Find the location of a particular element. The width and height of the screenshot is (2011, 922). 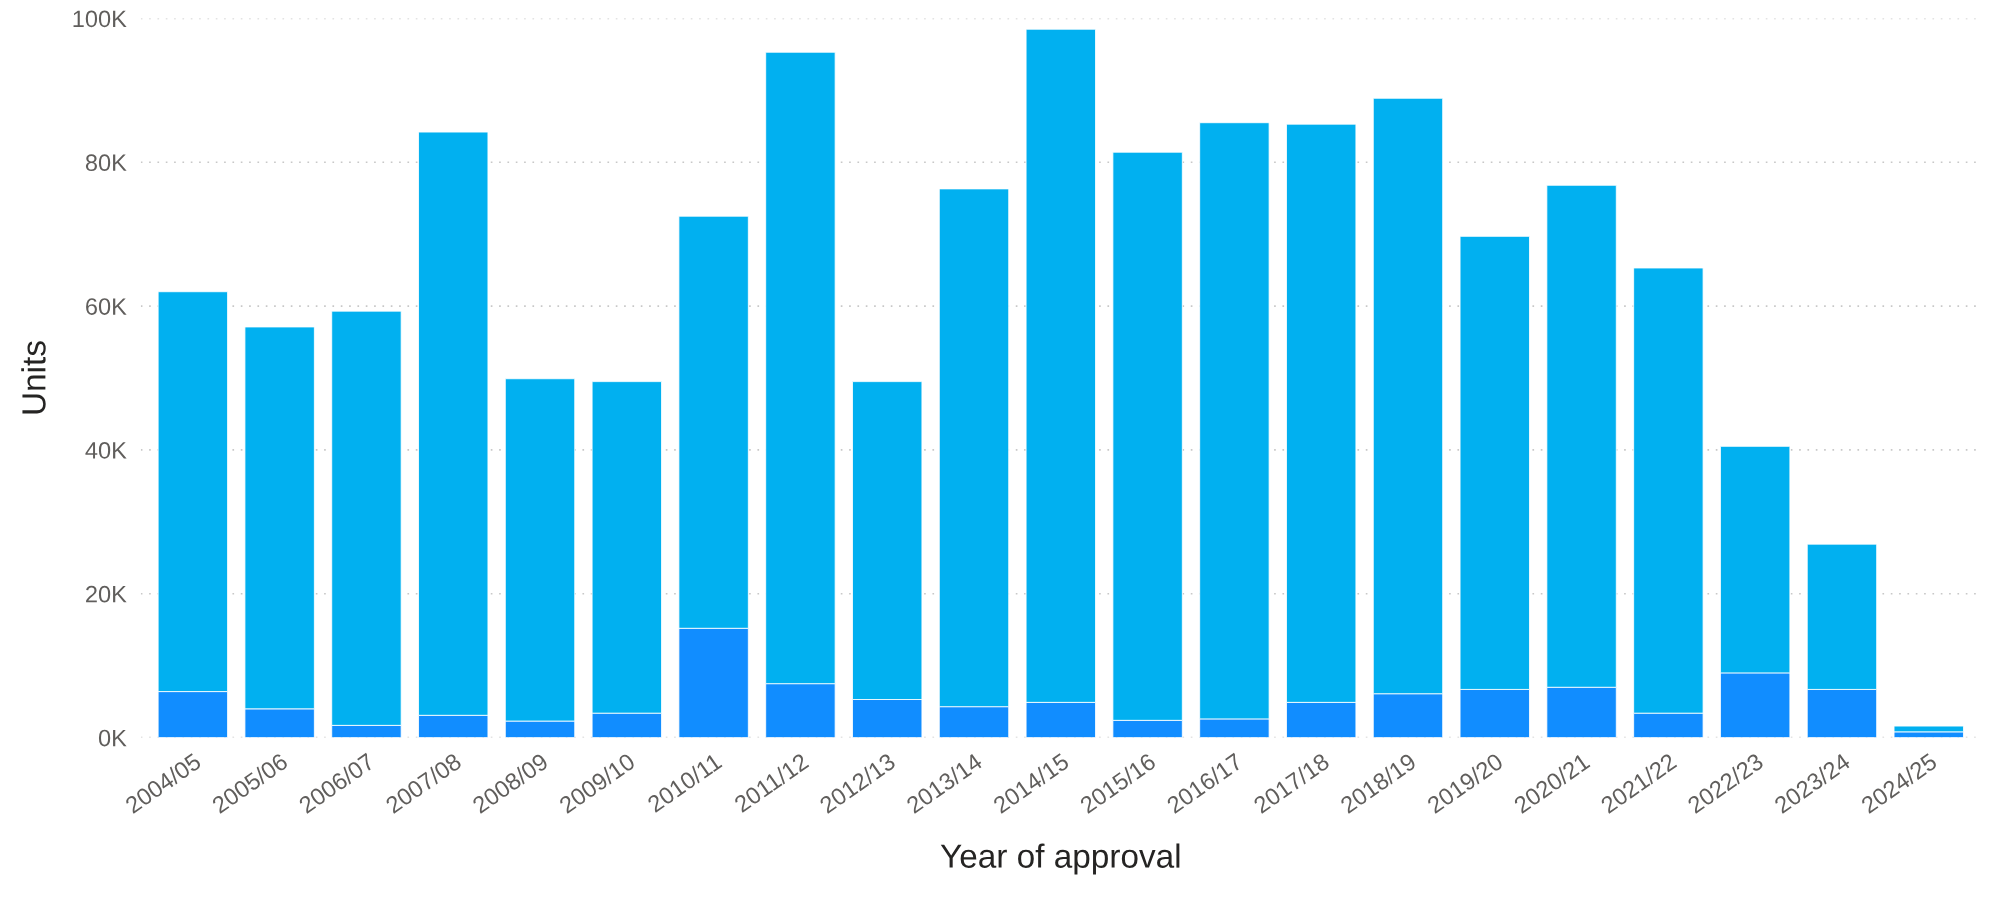

y-tick-label: 100K is located at coordinates (100, 19).